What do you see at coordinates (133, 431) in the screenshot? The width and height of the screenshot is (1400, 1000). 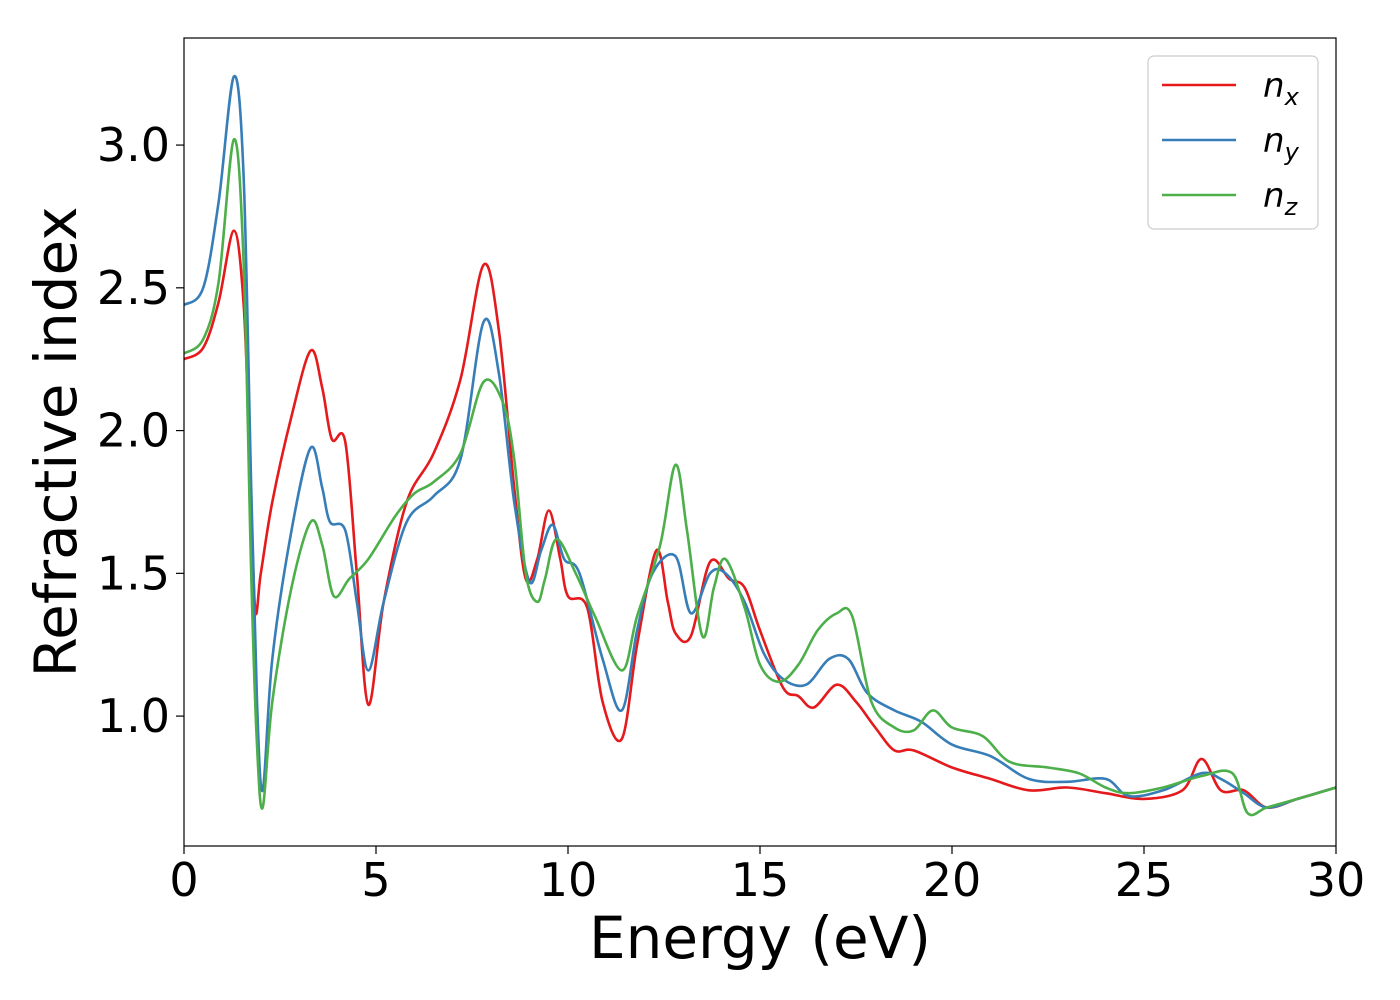 I see `y-tick-label: 2.0` at bounding box center [133, 431].